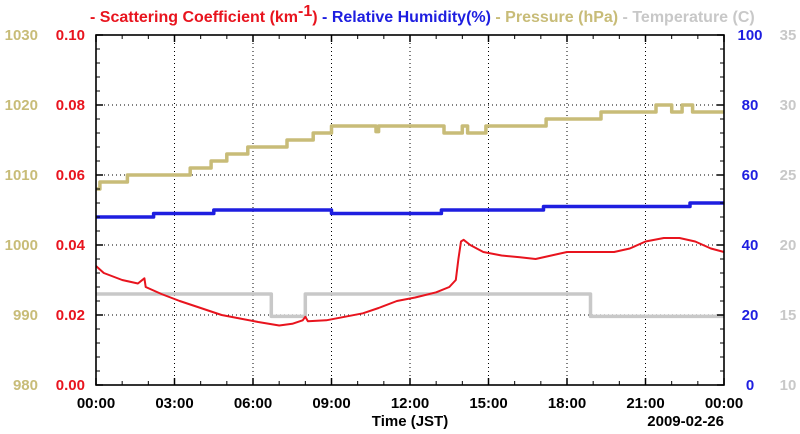 The image size is (800, 434). What do you see at coordinates (410, 403) in the screenshot?
I see `x-tick-label: 12:00` at bounding box center [410, 403].